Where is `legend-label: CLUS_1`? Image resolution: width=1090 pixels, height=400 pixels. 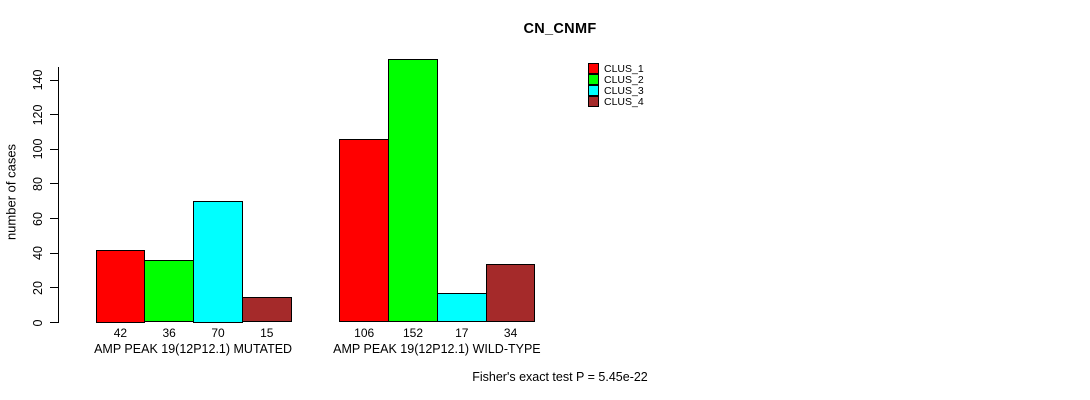 legend-label: CLUS_1 is located at coordinates (624, 68).